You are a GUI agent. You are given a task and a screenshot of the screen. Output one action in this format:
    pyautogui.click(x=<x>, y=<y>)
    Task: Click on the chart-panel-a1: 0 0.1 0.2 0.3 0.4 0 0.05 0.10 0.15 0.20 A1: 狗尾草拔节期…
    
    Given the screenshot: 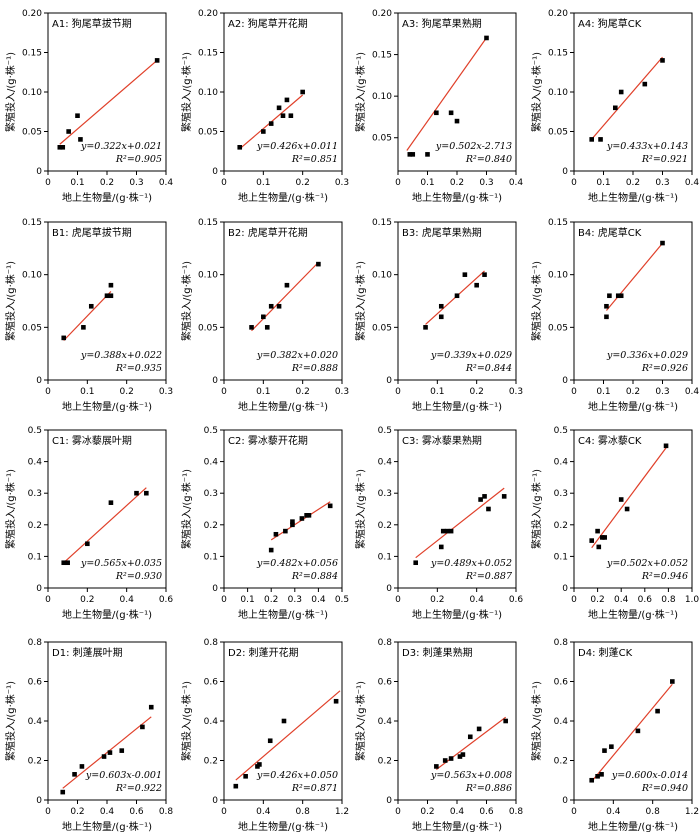 What is the action you would take?
    pyautogui.click(x=88, y=106)
    